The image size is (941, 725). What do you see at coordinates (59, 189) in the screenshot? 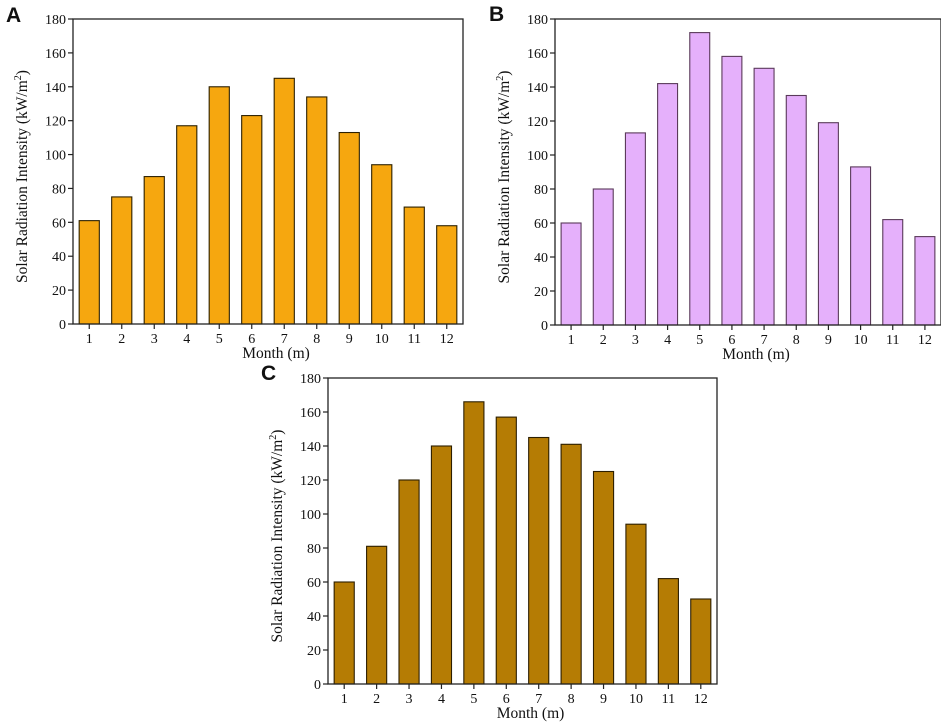
I see `y-tick-label: 80` at bounding box center [59, 189].